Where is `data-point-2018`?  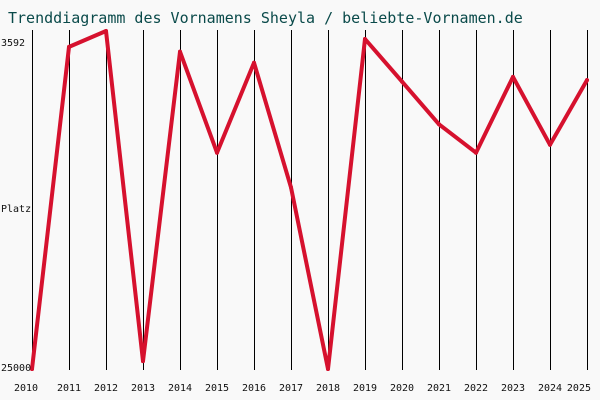 data-point-2018 is located at coordinates (328, 369).